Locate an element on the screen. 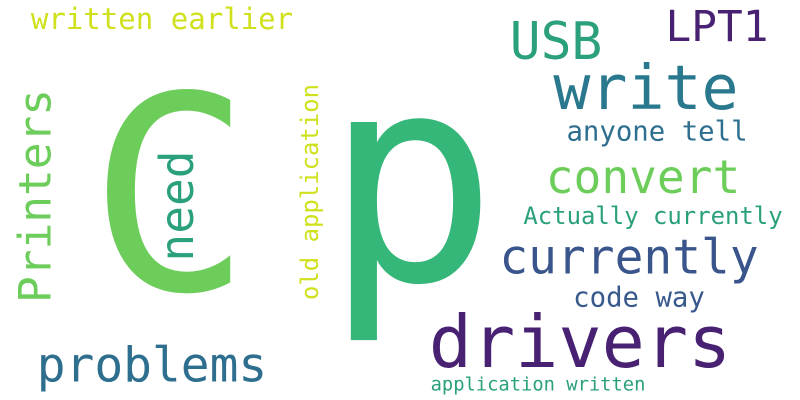 The image size is (800, 400). word-code-way: code way is located at coordinates (639, 298).